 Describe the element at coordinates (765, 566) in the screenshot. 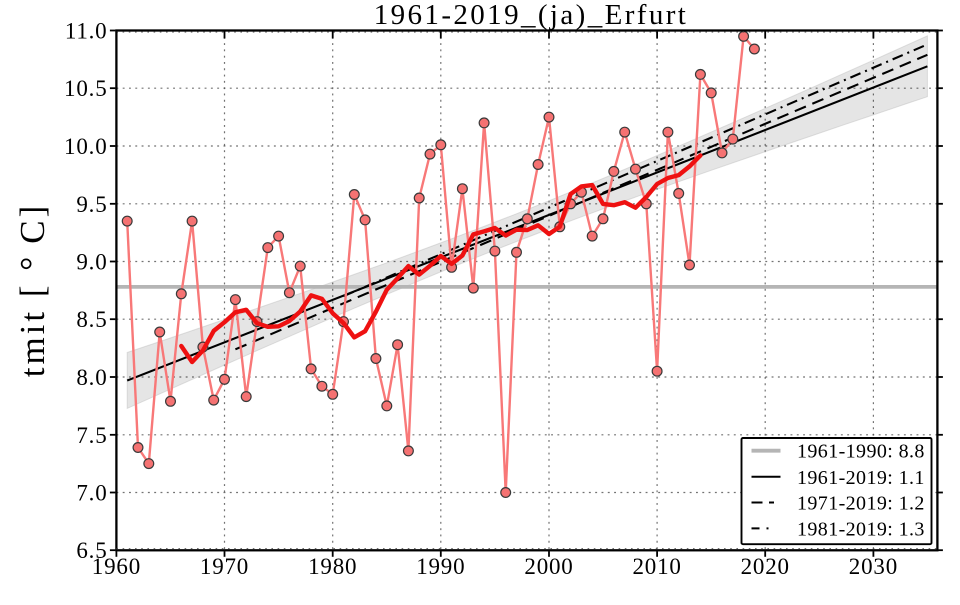

I see `svg-text: 2020` at that location.